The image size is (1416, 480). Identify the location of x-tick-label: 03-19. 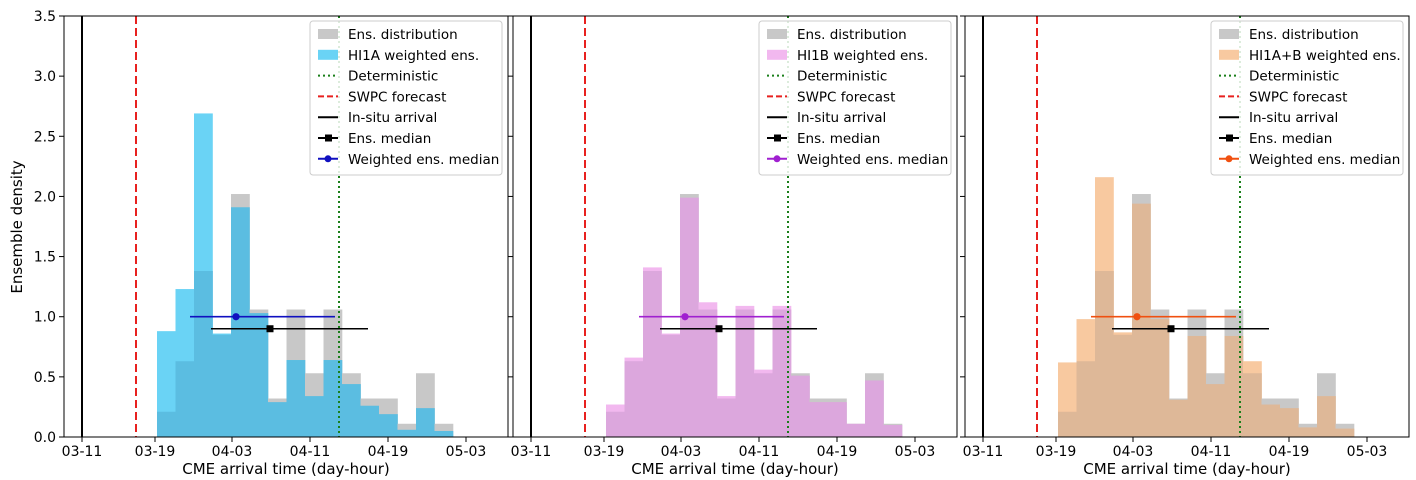
(1056, 452).